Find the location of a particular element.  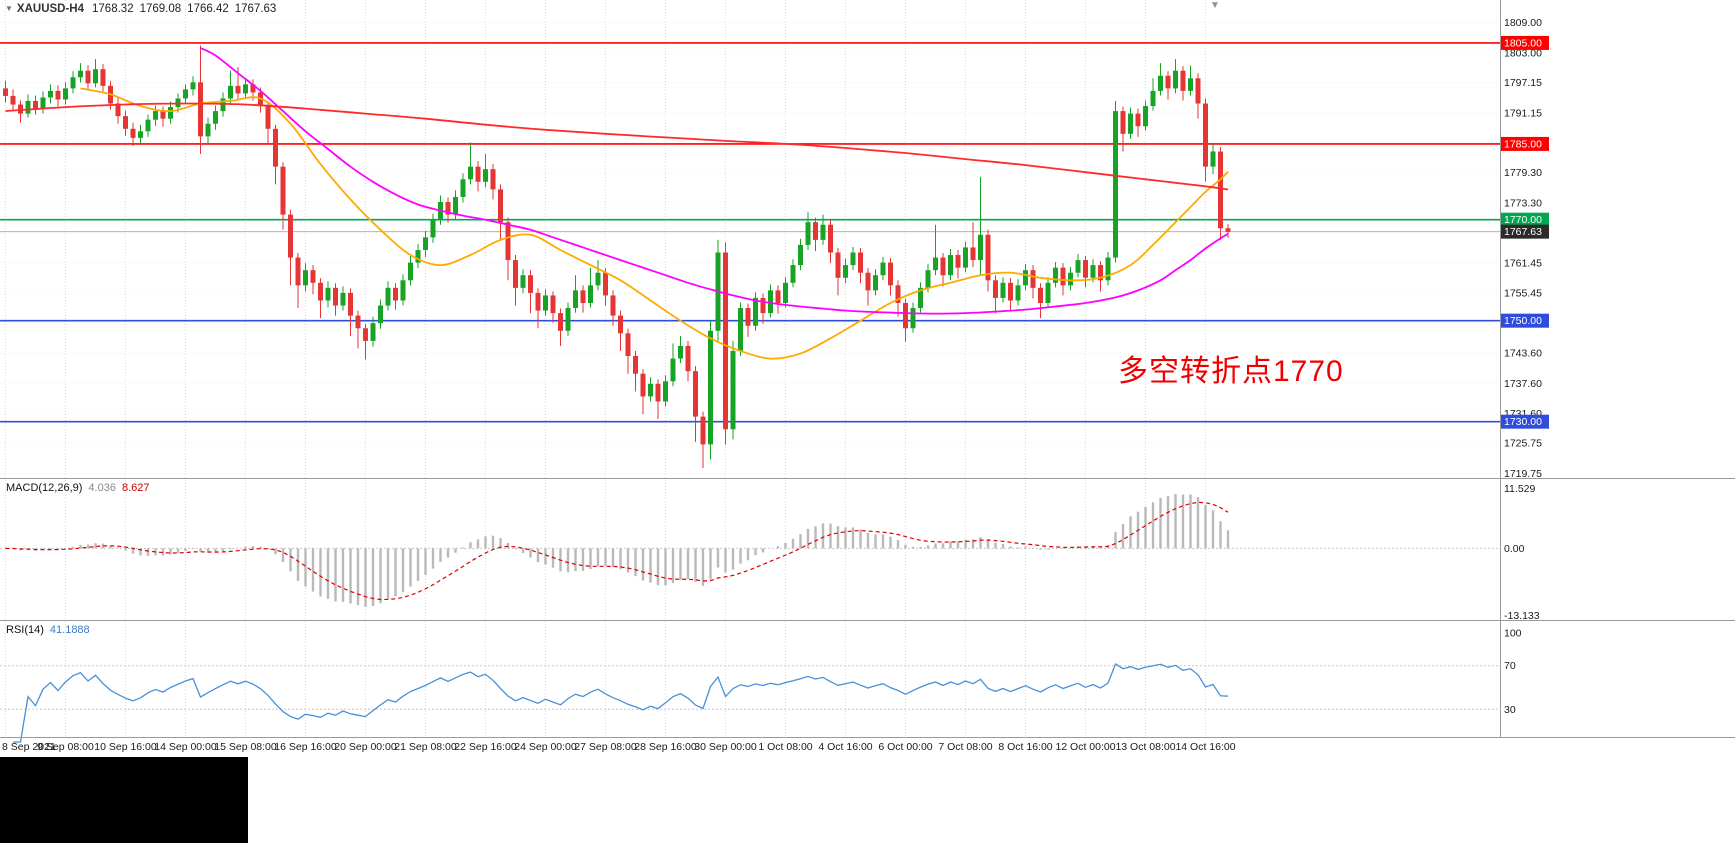

price-axis-label: 1809.00 is located at coordinates (1523, 23).